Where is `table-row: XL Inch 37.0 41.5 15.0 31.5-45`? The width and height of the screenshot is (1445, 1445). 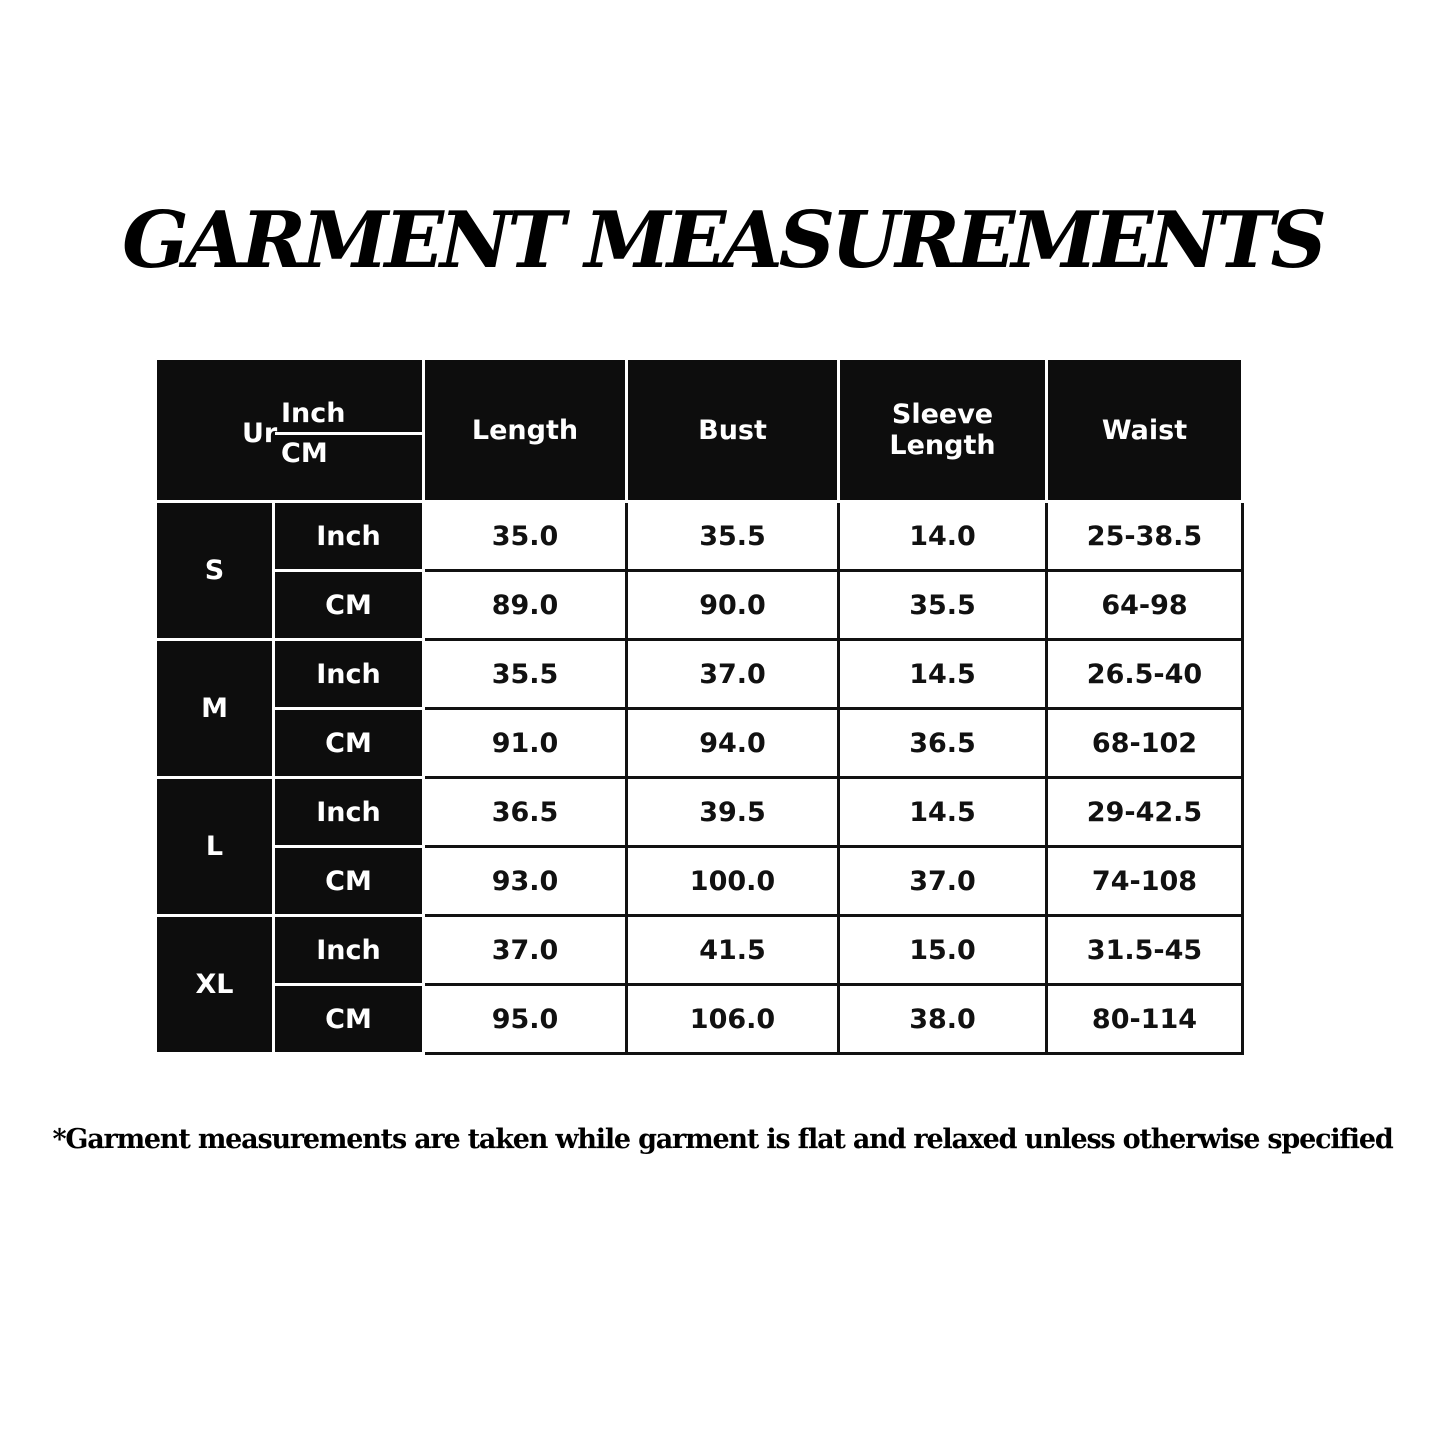 table-row: XL Inch 37.0 41.5 15.0 31.5-45 is located at coordinates (699, 984).